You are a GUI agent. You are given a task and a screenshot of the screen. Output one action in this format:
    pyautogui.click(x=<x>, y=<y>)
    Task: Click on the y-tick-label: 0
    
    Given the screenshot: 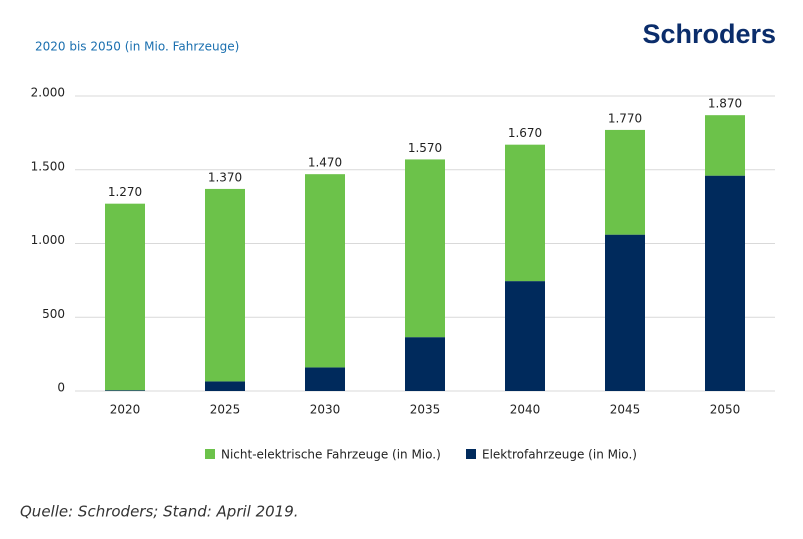 What is the action you would take?
    pyautogui.click(x=61, y=388)
    